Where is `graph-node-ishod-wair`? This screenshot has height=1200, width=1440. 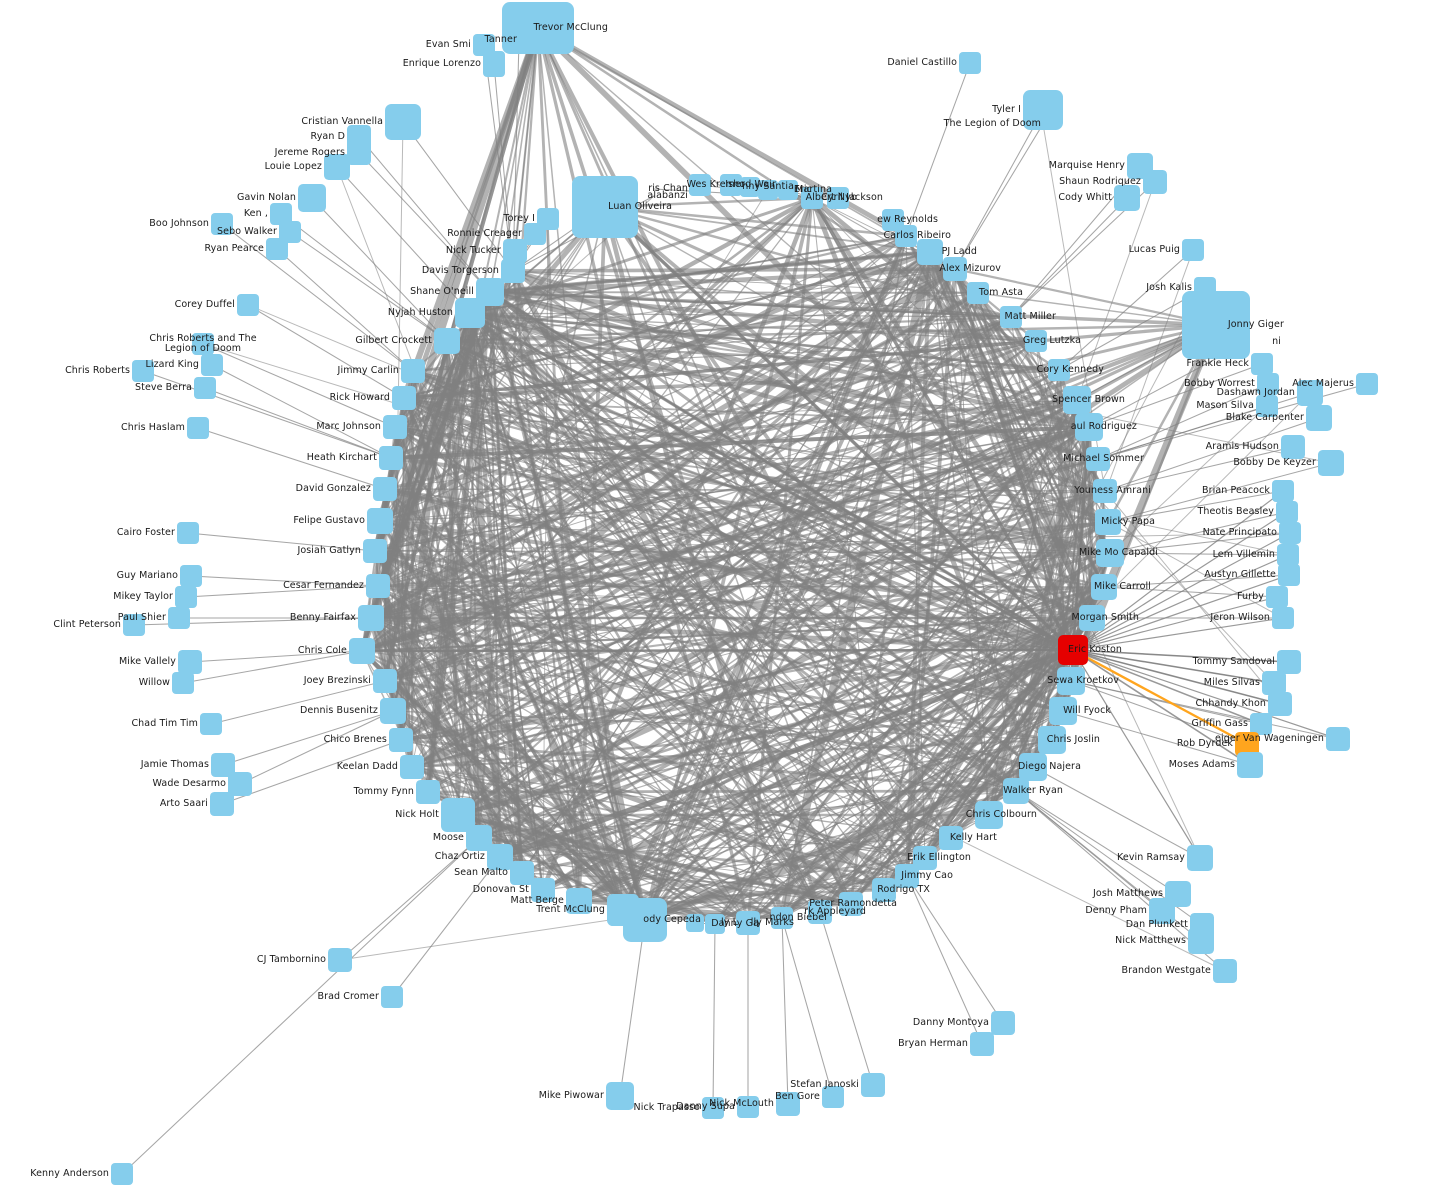
graph-node-ishod-wair is located at coordinates (731, 185).